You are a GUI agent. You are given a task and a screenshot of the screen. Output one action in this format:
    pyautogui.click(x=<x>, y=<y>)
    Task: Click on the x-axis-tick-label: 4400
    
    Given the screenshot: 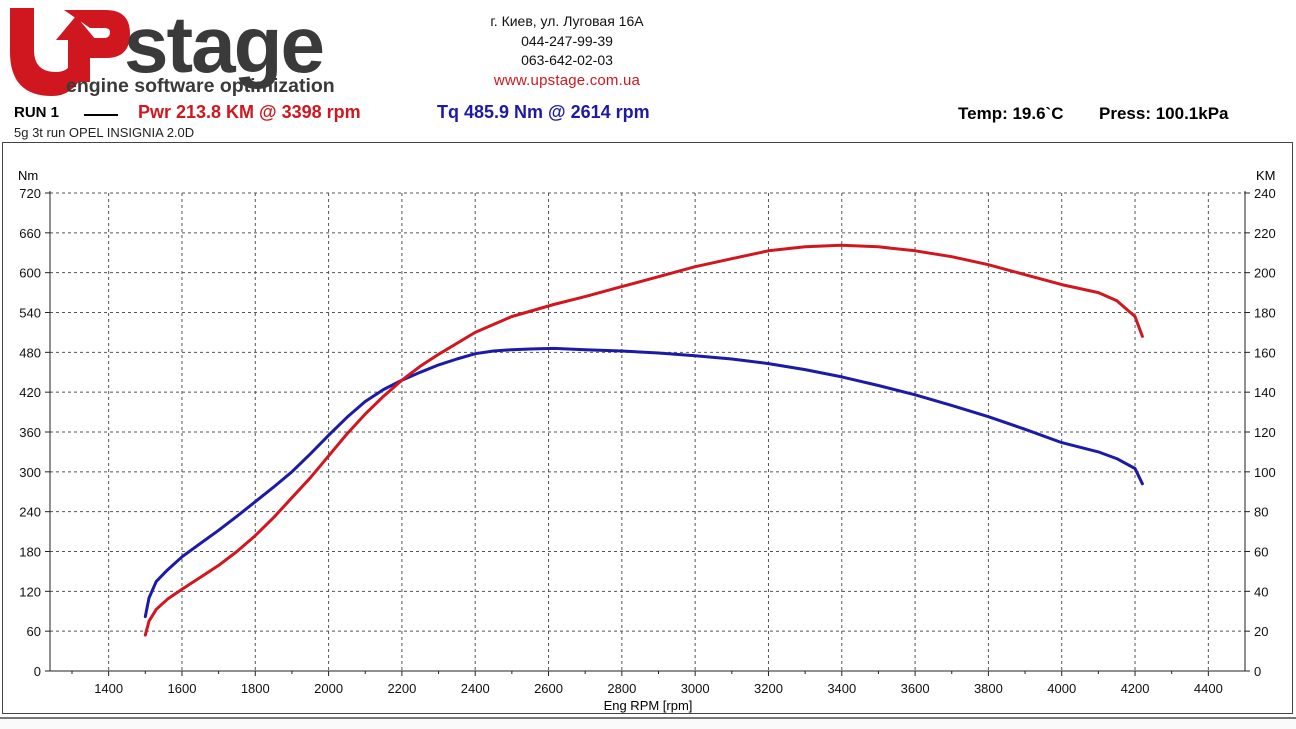 What is the action you would take?
    pyautogui.click(x=1208, y=688)
    